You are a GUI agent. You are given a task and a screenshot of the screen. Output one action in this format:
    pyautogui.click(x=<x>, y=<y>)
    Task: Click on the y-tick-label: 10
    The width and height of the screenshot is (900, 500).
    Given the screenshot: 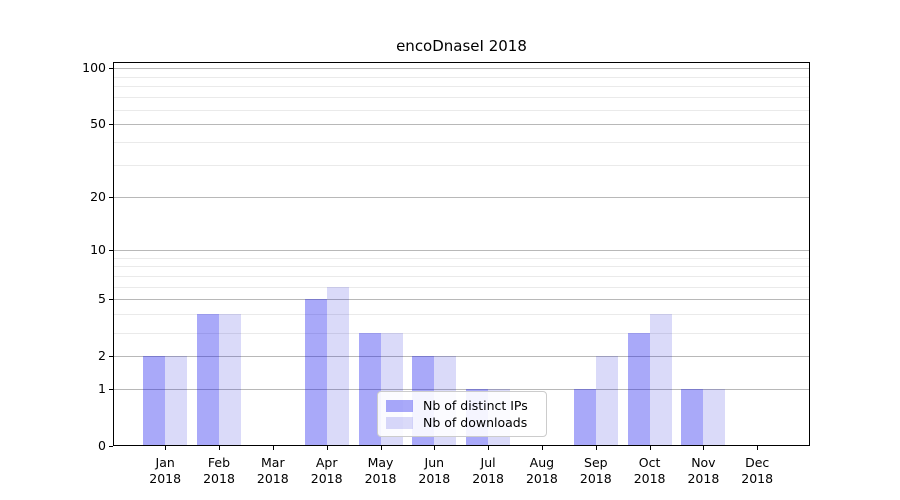 What is the action you would take?
    pyautogui.click(x=98, y=249)
    